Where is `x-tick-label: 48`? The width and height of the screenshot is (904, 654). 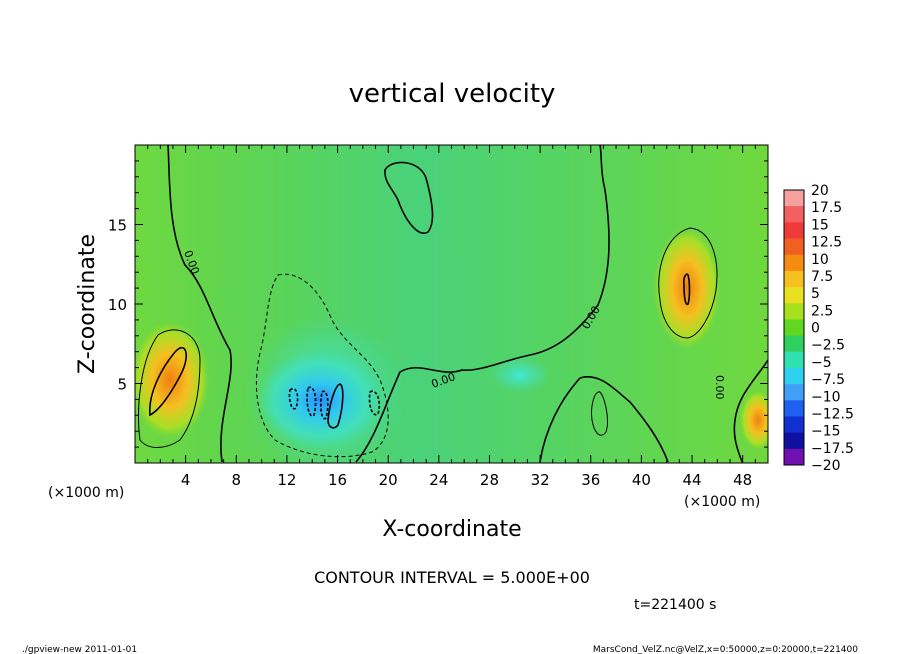 x-tick-label: 48 is located at coordinates (742, 480).